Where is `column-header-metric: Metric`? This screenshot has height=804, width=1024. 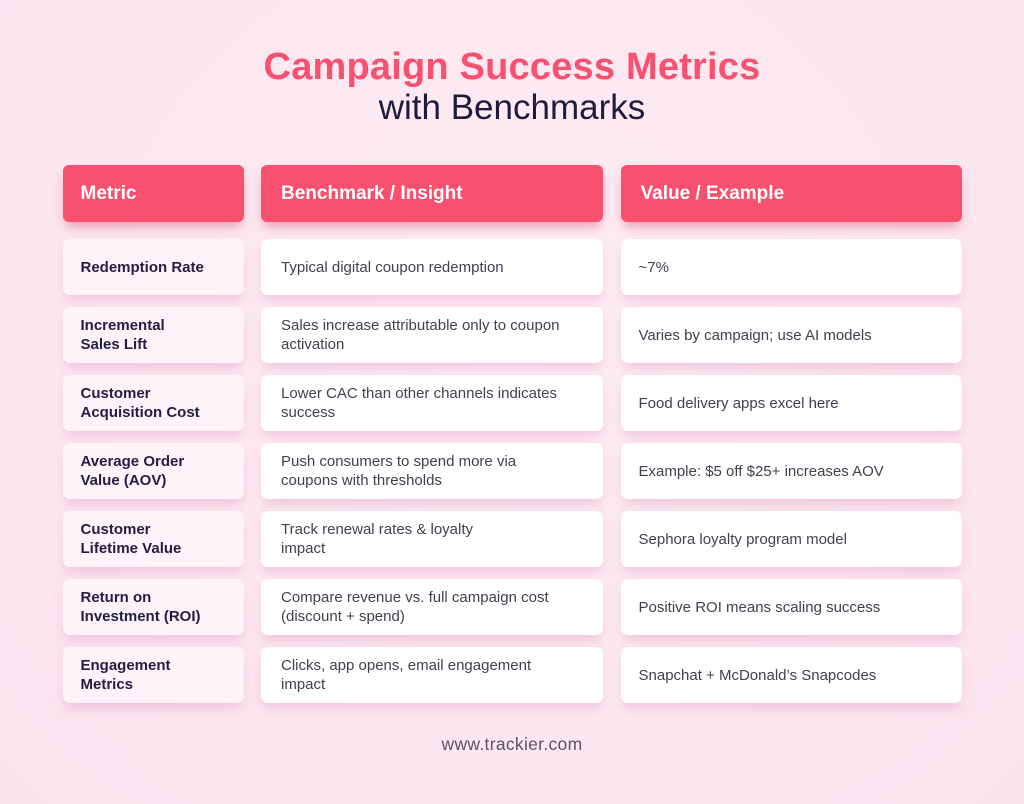
column-header-metric: Metric is located at coordinates (153, 193).